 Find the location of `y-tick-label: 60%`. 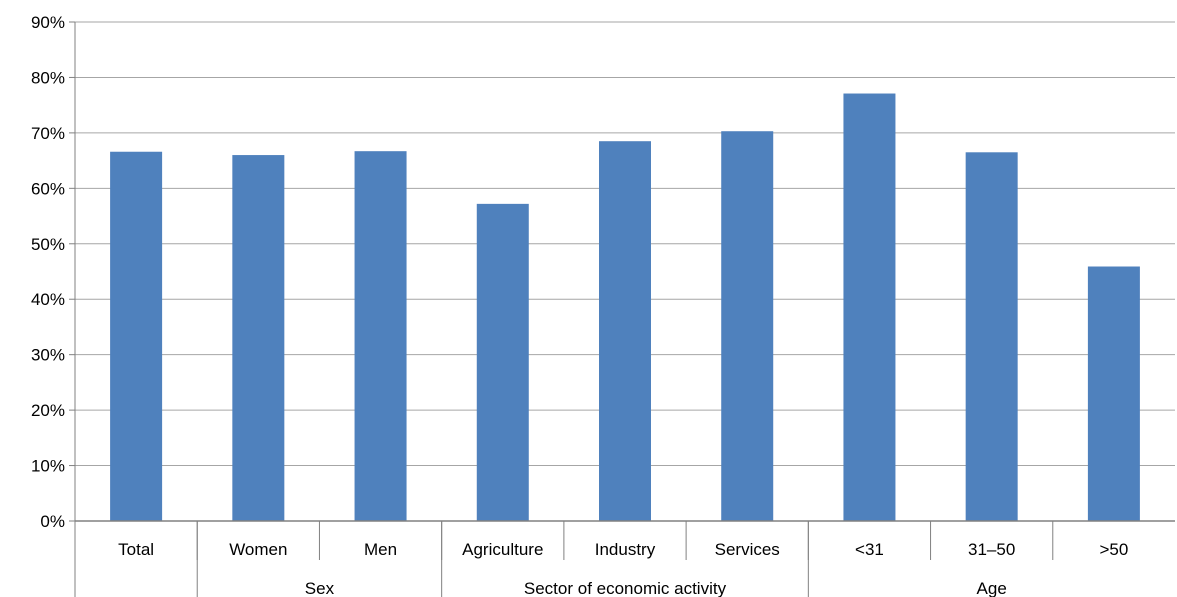

y-tick-label: 60% is located at coordinates (48, 188).